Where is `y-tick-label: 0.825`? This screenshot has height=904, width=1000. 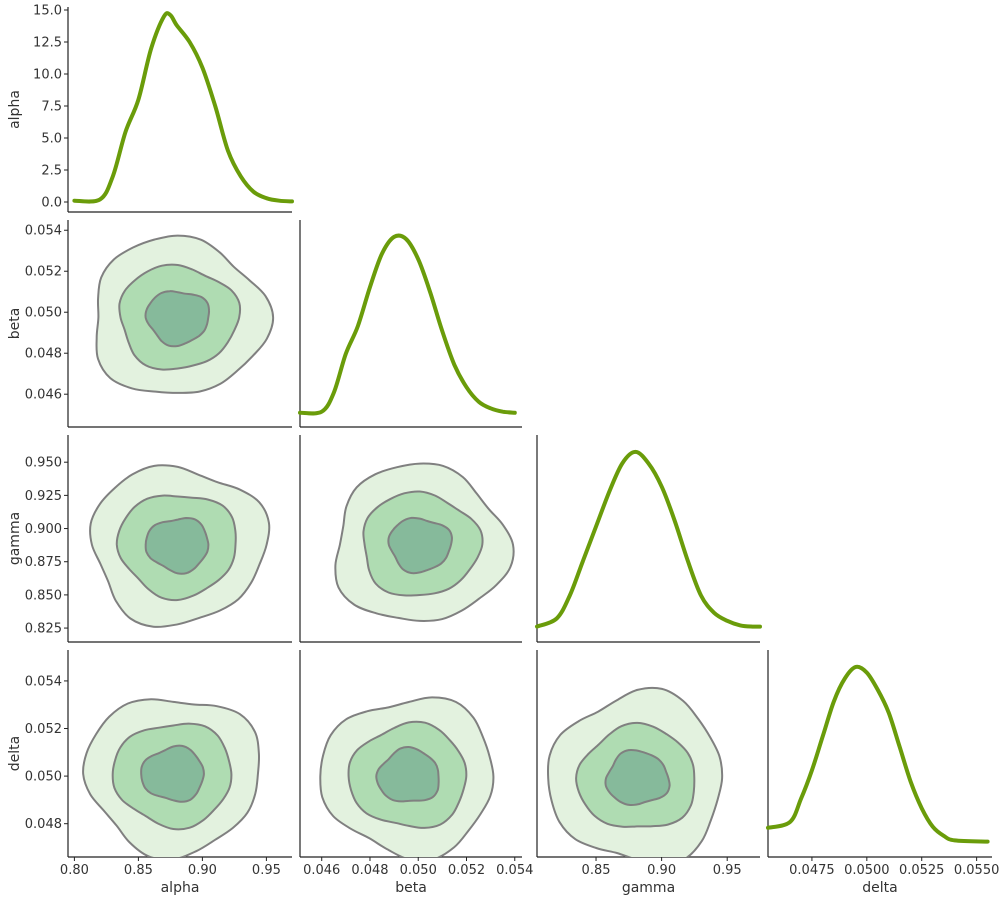
y-tick-label: 0.825 is located at coordinates (43, 629).